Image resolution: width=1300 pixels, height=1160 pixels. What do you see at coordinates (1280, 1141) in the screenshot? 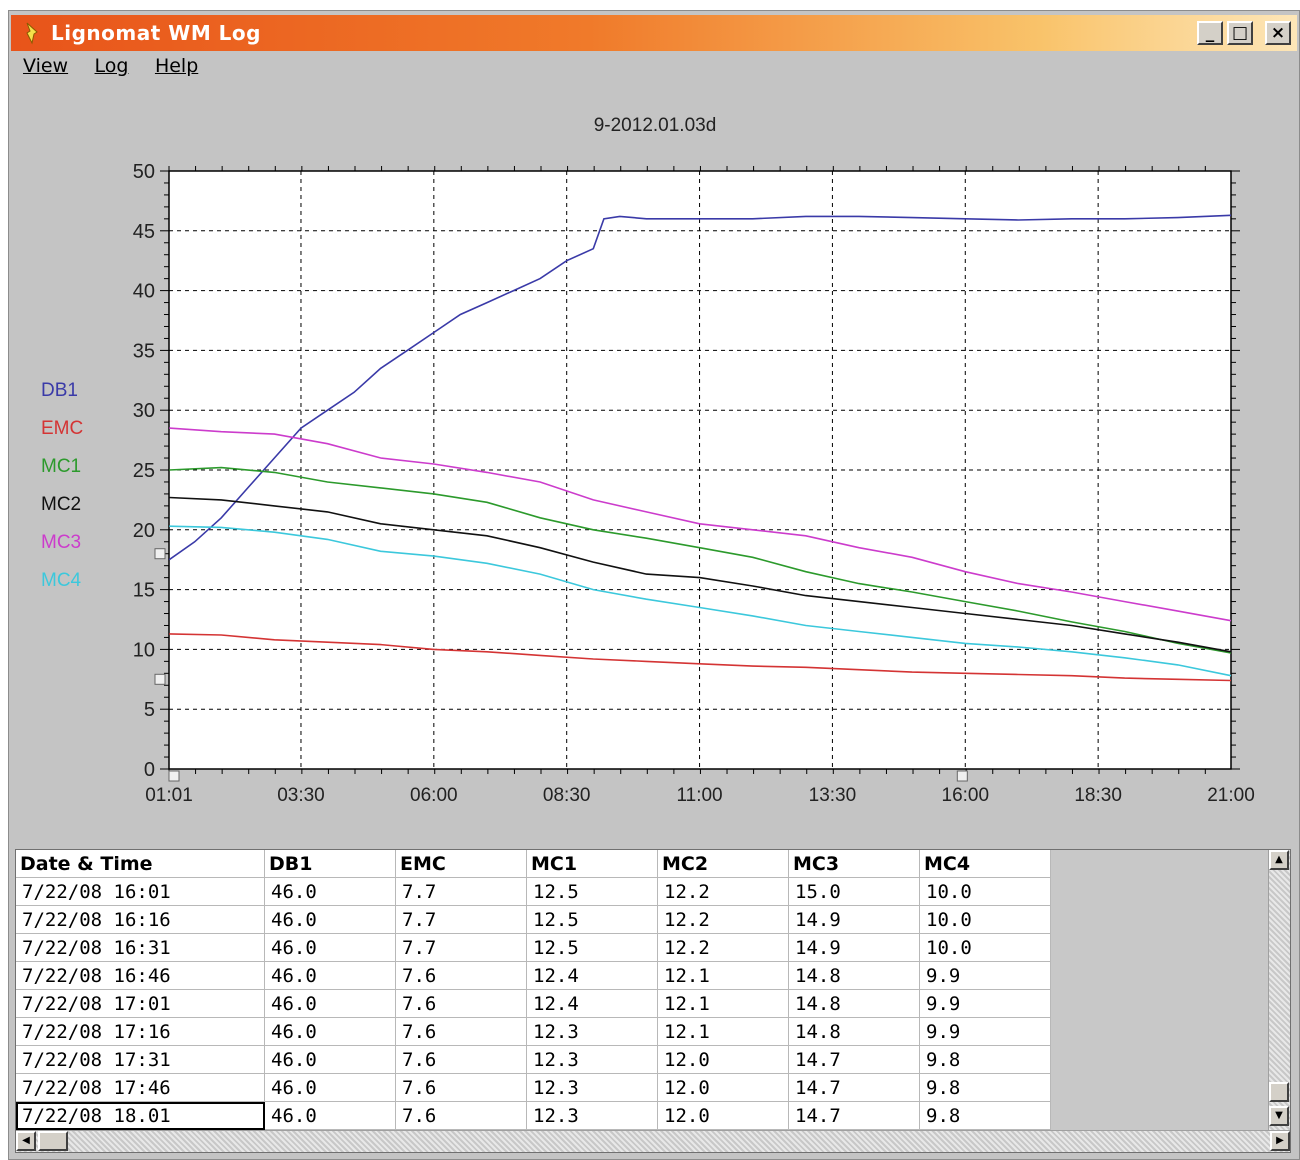
I see `scroll-right-icon: ▶` at bounding box center [1280, 1141].